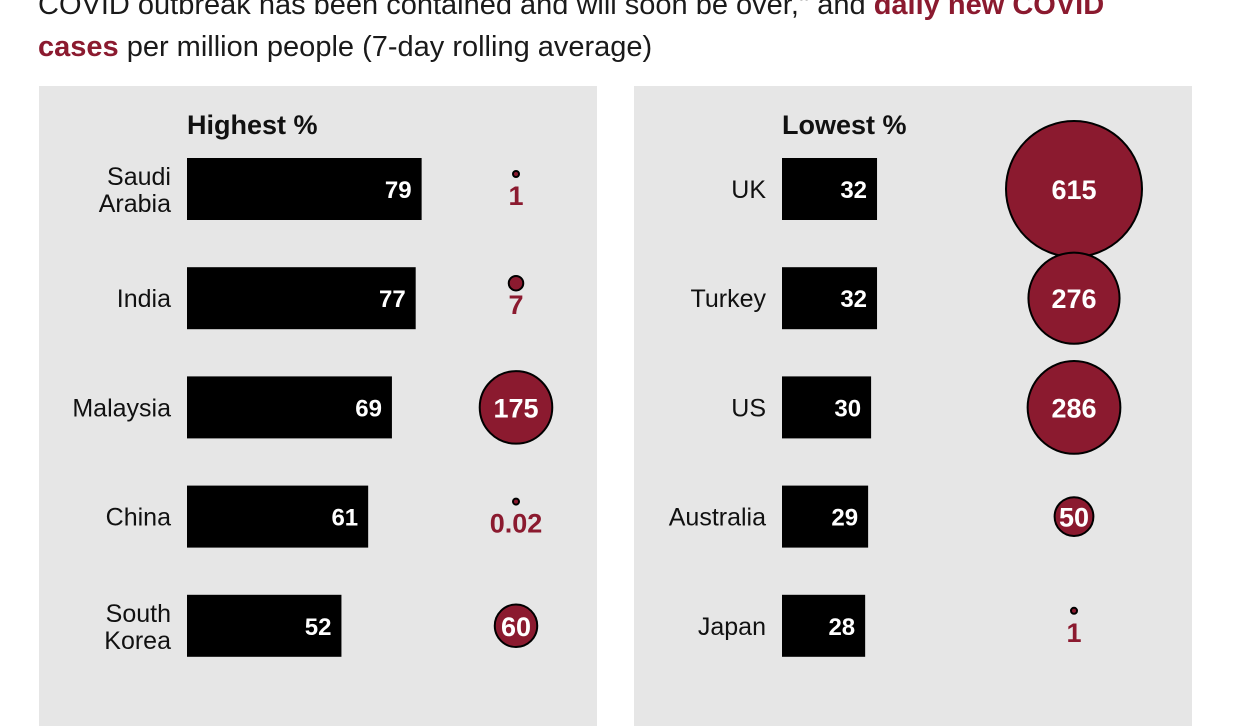 The width and height of the screenshot is (1245, 726). I want to click on bubble-australia, so click(1074, 516).